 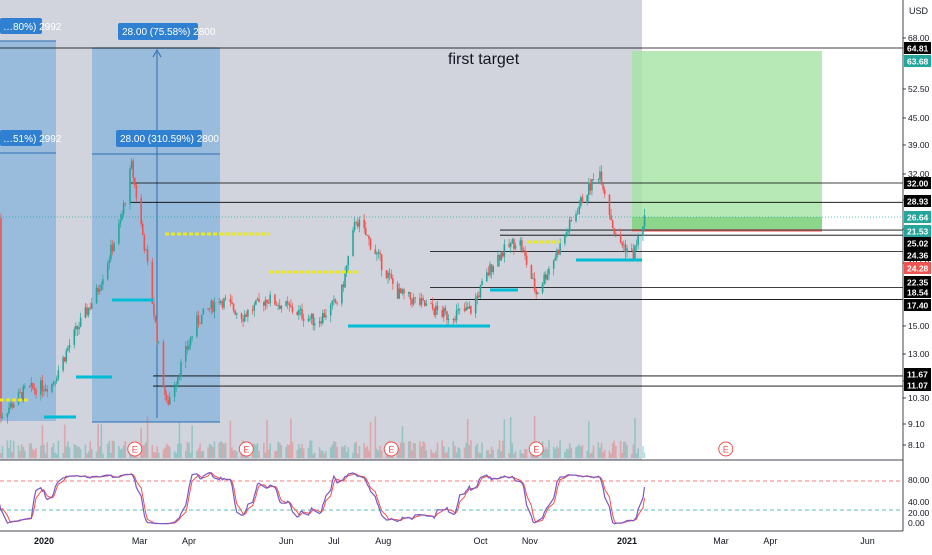 I want to click on stop-zone, so click(x=727, y=230).